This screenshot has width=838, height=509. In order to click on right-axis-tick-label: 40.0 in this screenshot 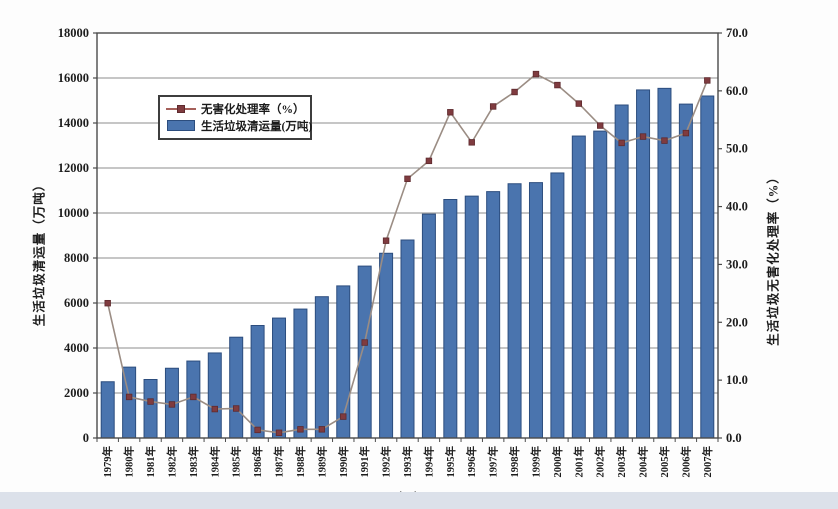, I will do `click(737, 207)`.